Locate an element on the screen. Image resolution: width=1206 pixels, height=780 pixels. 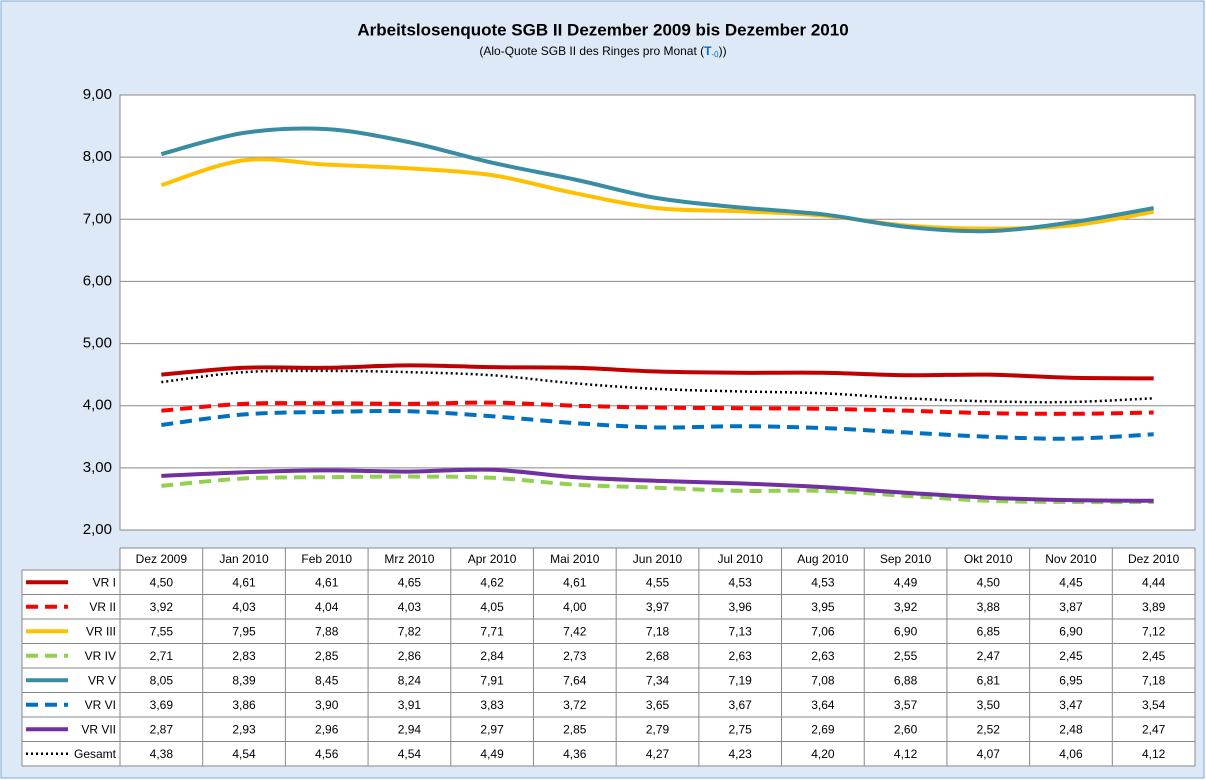
table-value: 4,03 is located at coordinates (244, 607).